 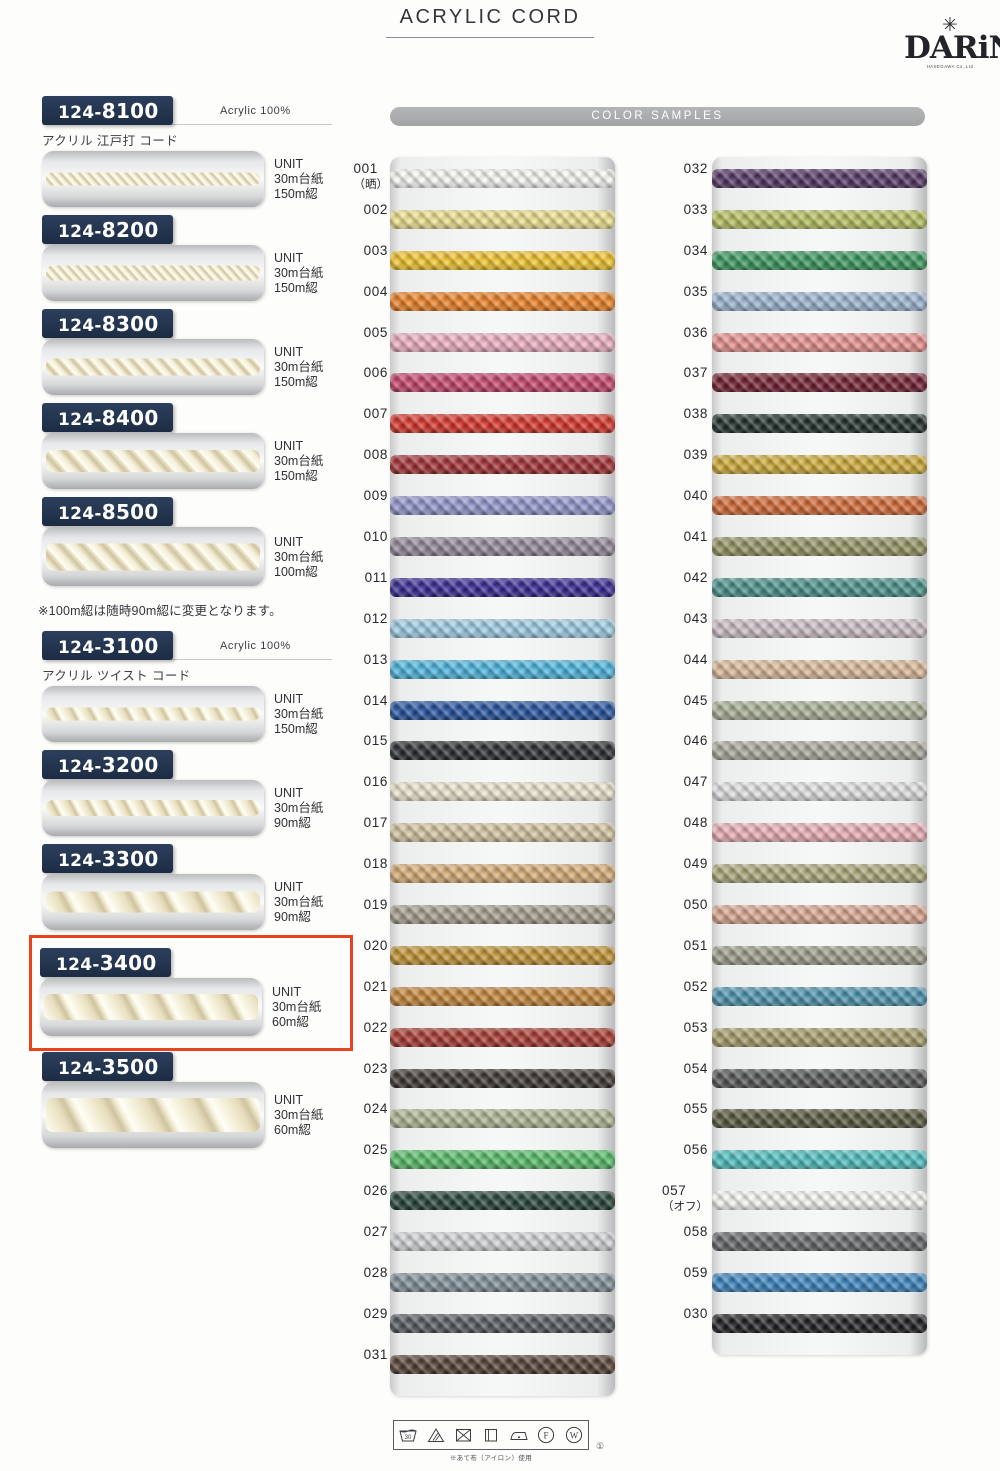 I want to click on product-124-3400: 124-3400 UNIT 30m台紙 60m綛, so click(x=191, y=993).